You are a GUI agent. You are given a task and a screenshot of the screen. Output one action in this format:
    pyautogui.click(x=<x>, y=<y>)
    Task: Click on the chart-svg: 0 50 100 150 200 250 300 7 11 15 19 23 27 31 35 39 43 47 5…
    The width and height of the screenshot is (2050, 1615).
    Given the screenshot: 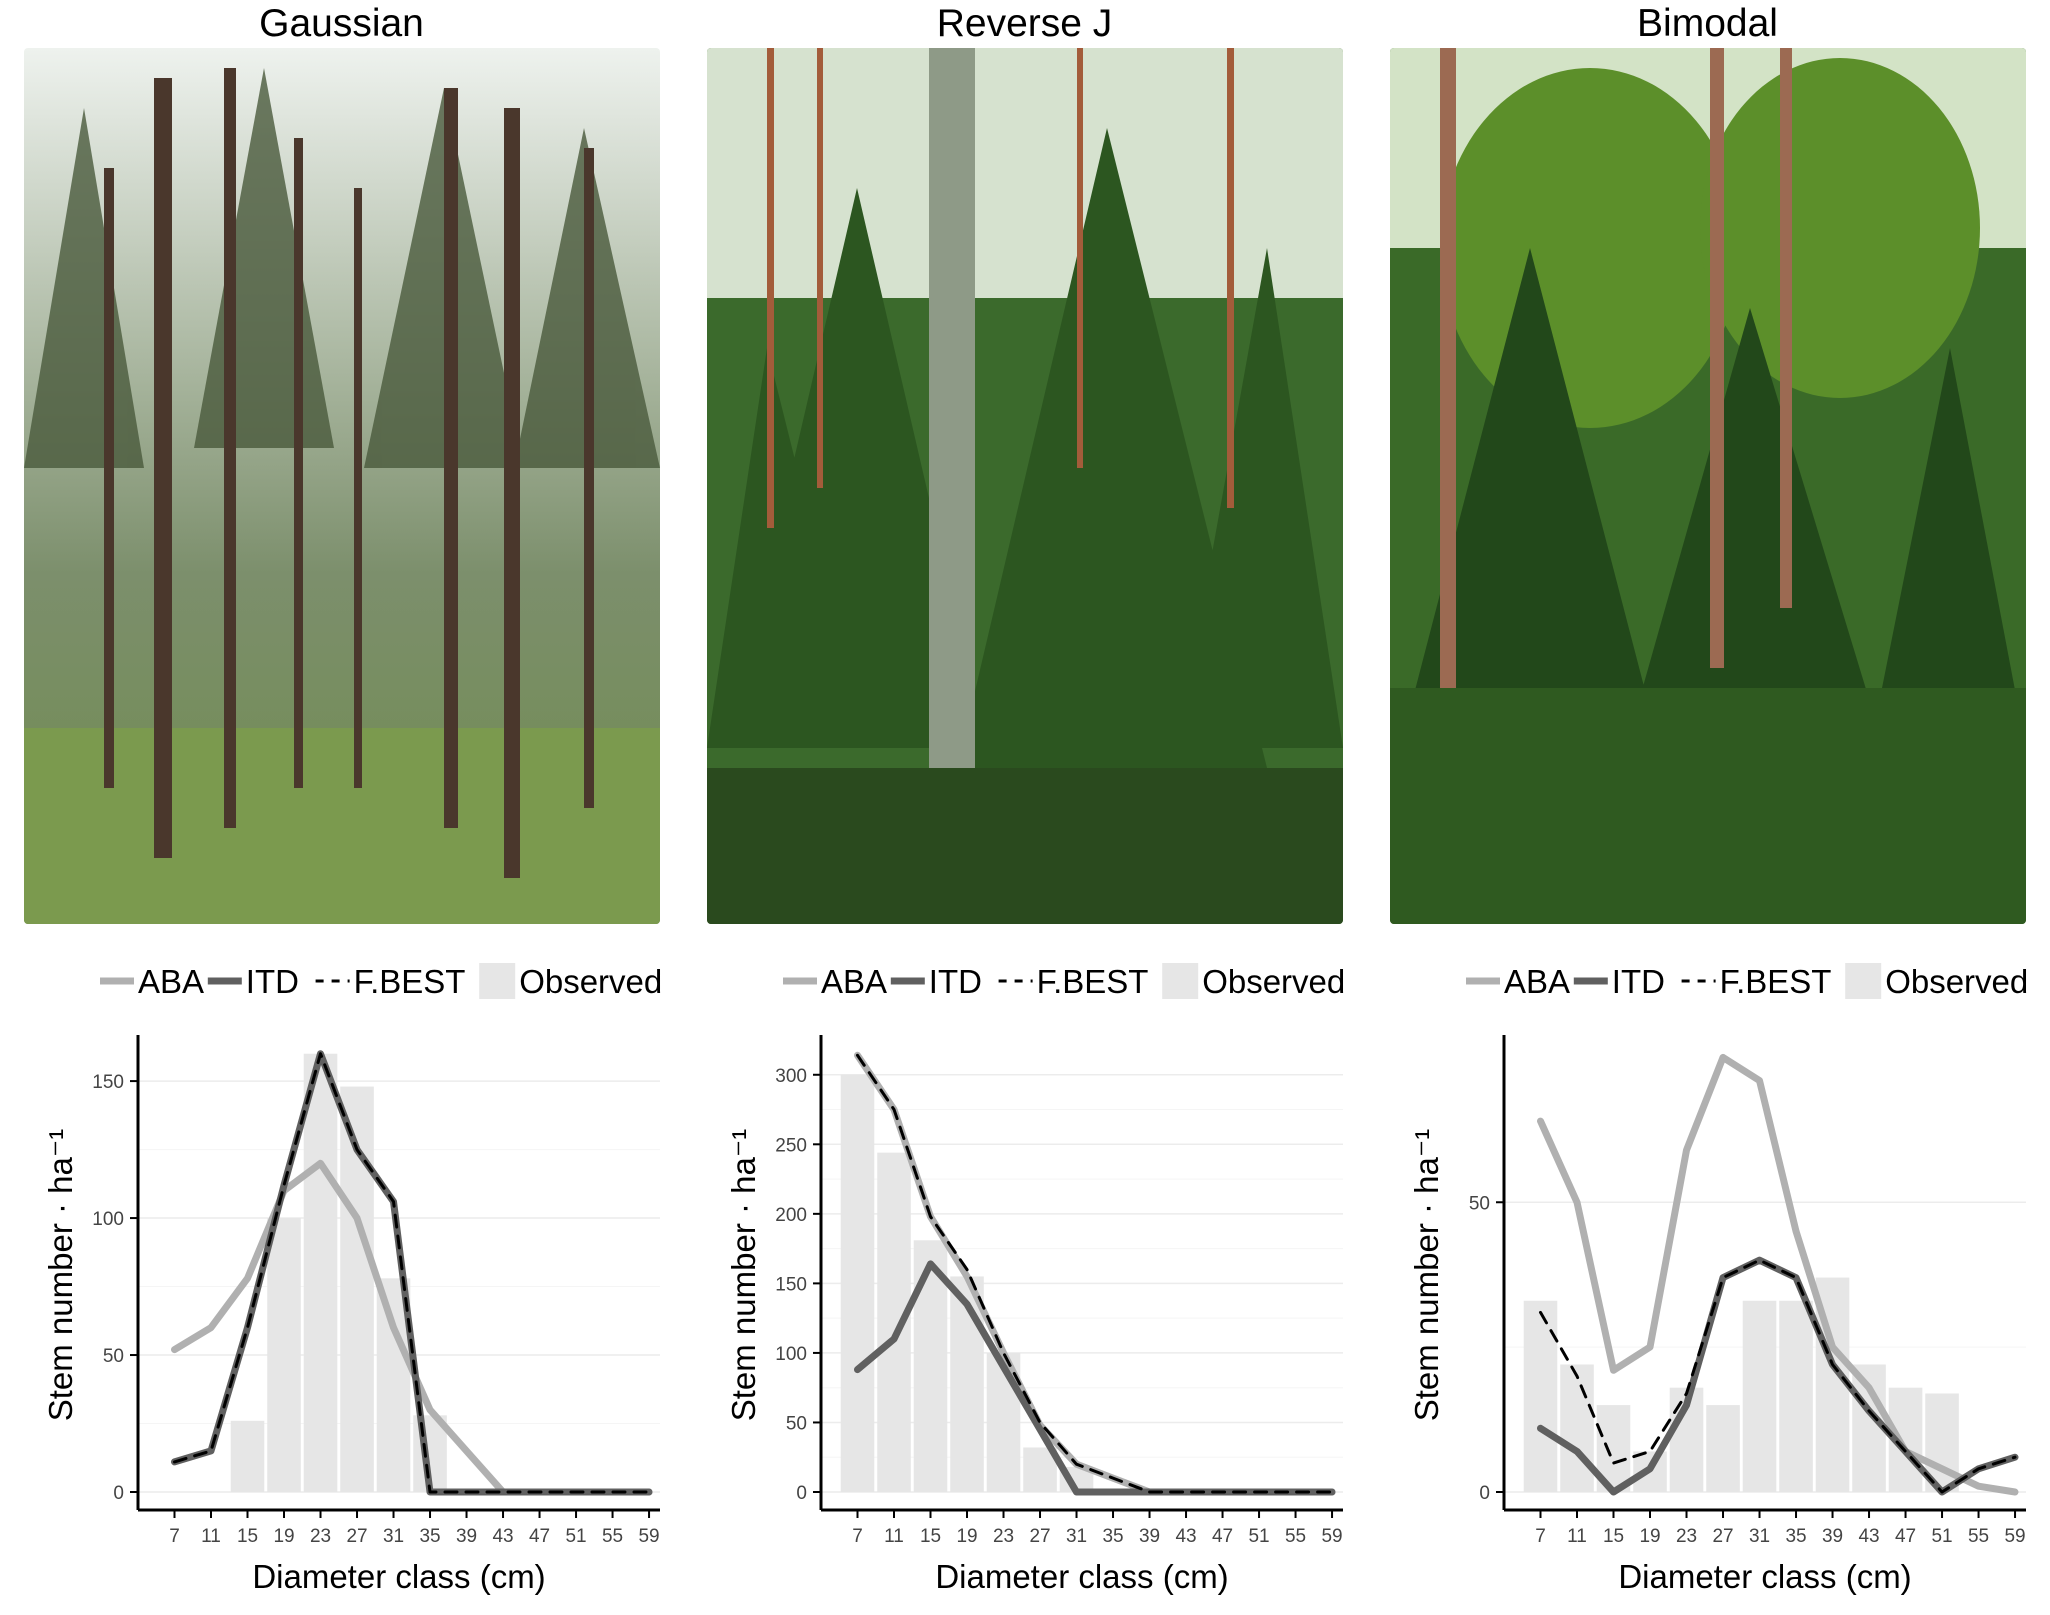 What is the action you would take?
    pyautogui.click(x=1034, y=1315)
    